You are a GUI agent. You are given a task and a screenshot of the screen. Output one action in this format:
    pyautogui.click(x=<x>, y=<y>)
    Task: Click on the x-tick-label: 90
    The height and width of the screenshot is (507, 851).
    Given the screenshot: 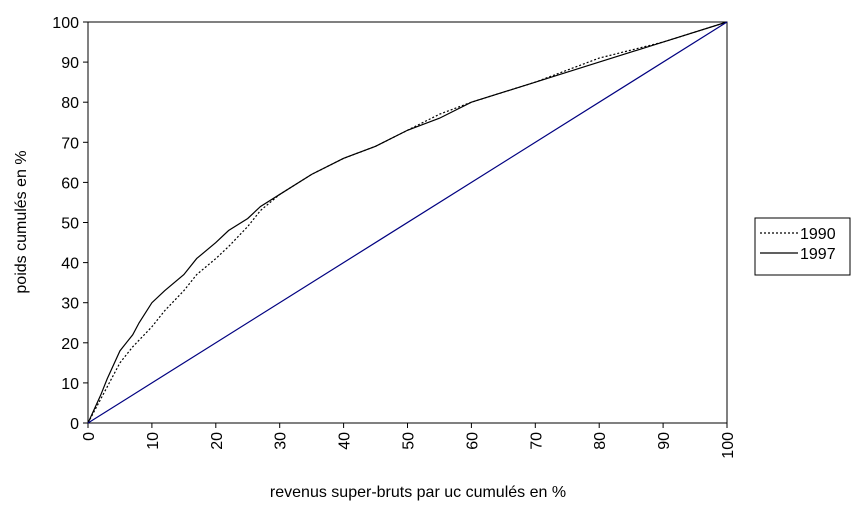 What is the action you would take?
    pyautogui.click(x=664, y=441)
    